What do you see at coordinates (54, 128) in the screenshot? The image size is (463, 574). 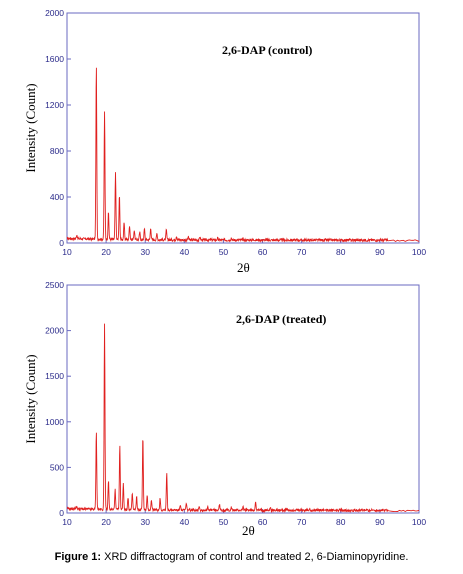 I see `y-tick-labels-control: 0 400 800 1200 1600 2000` at bounding box center [54, 128].